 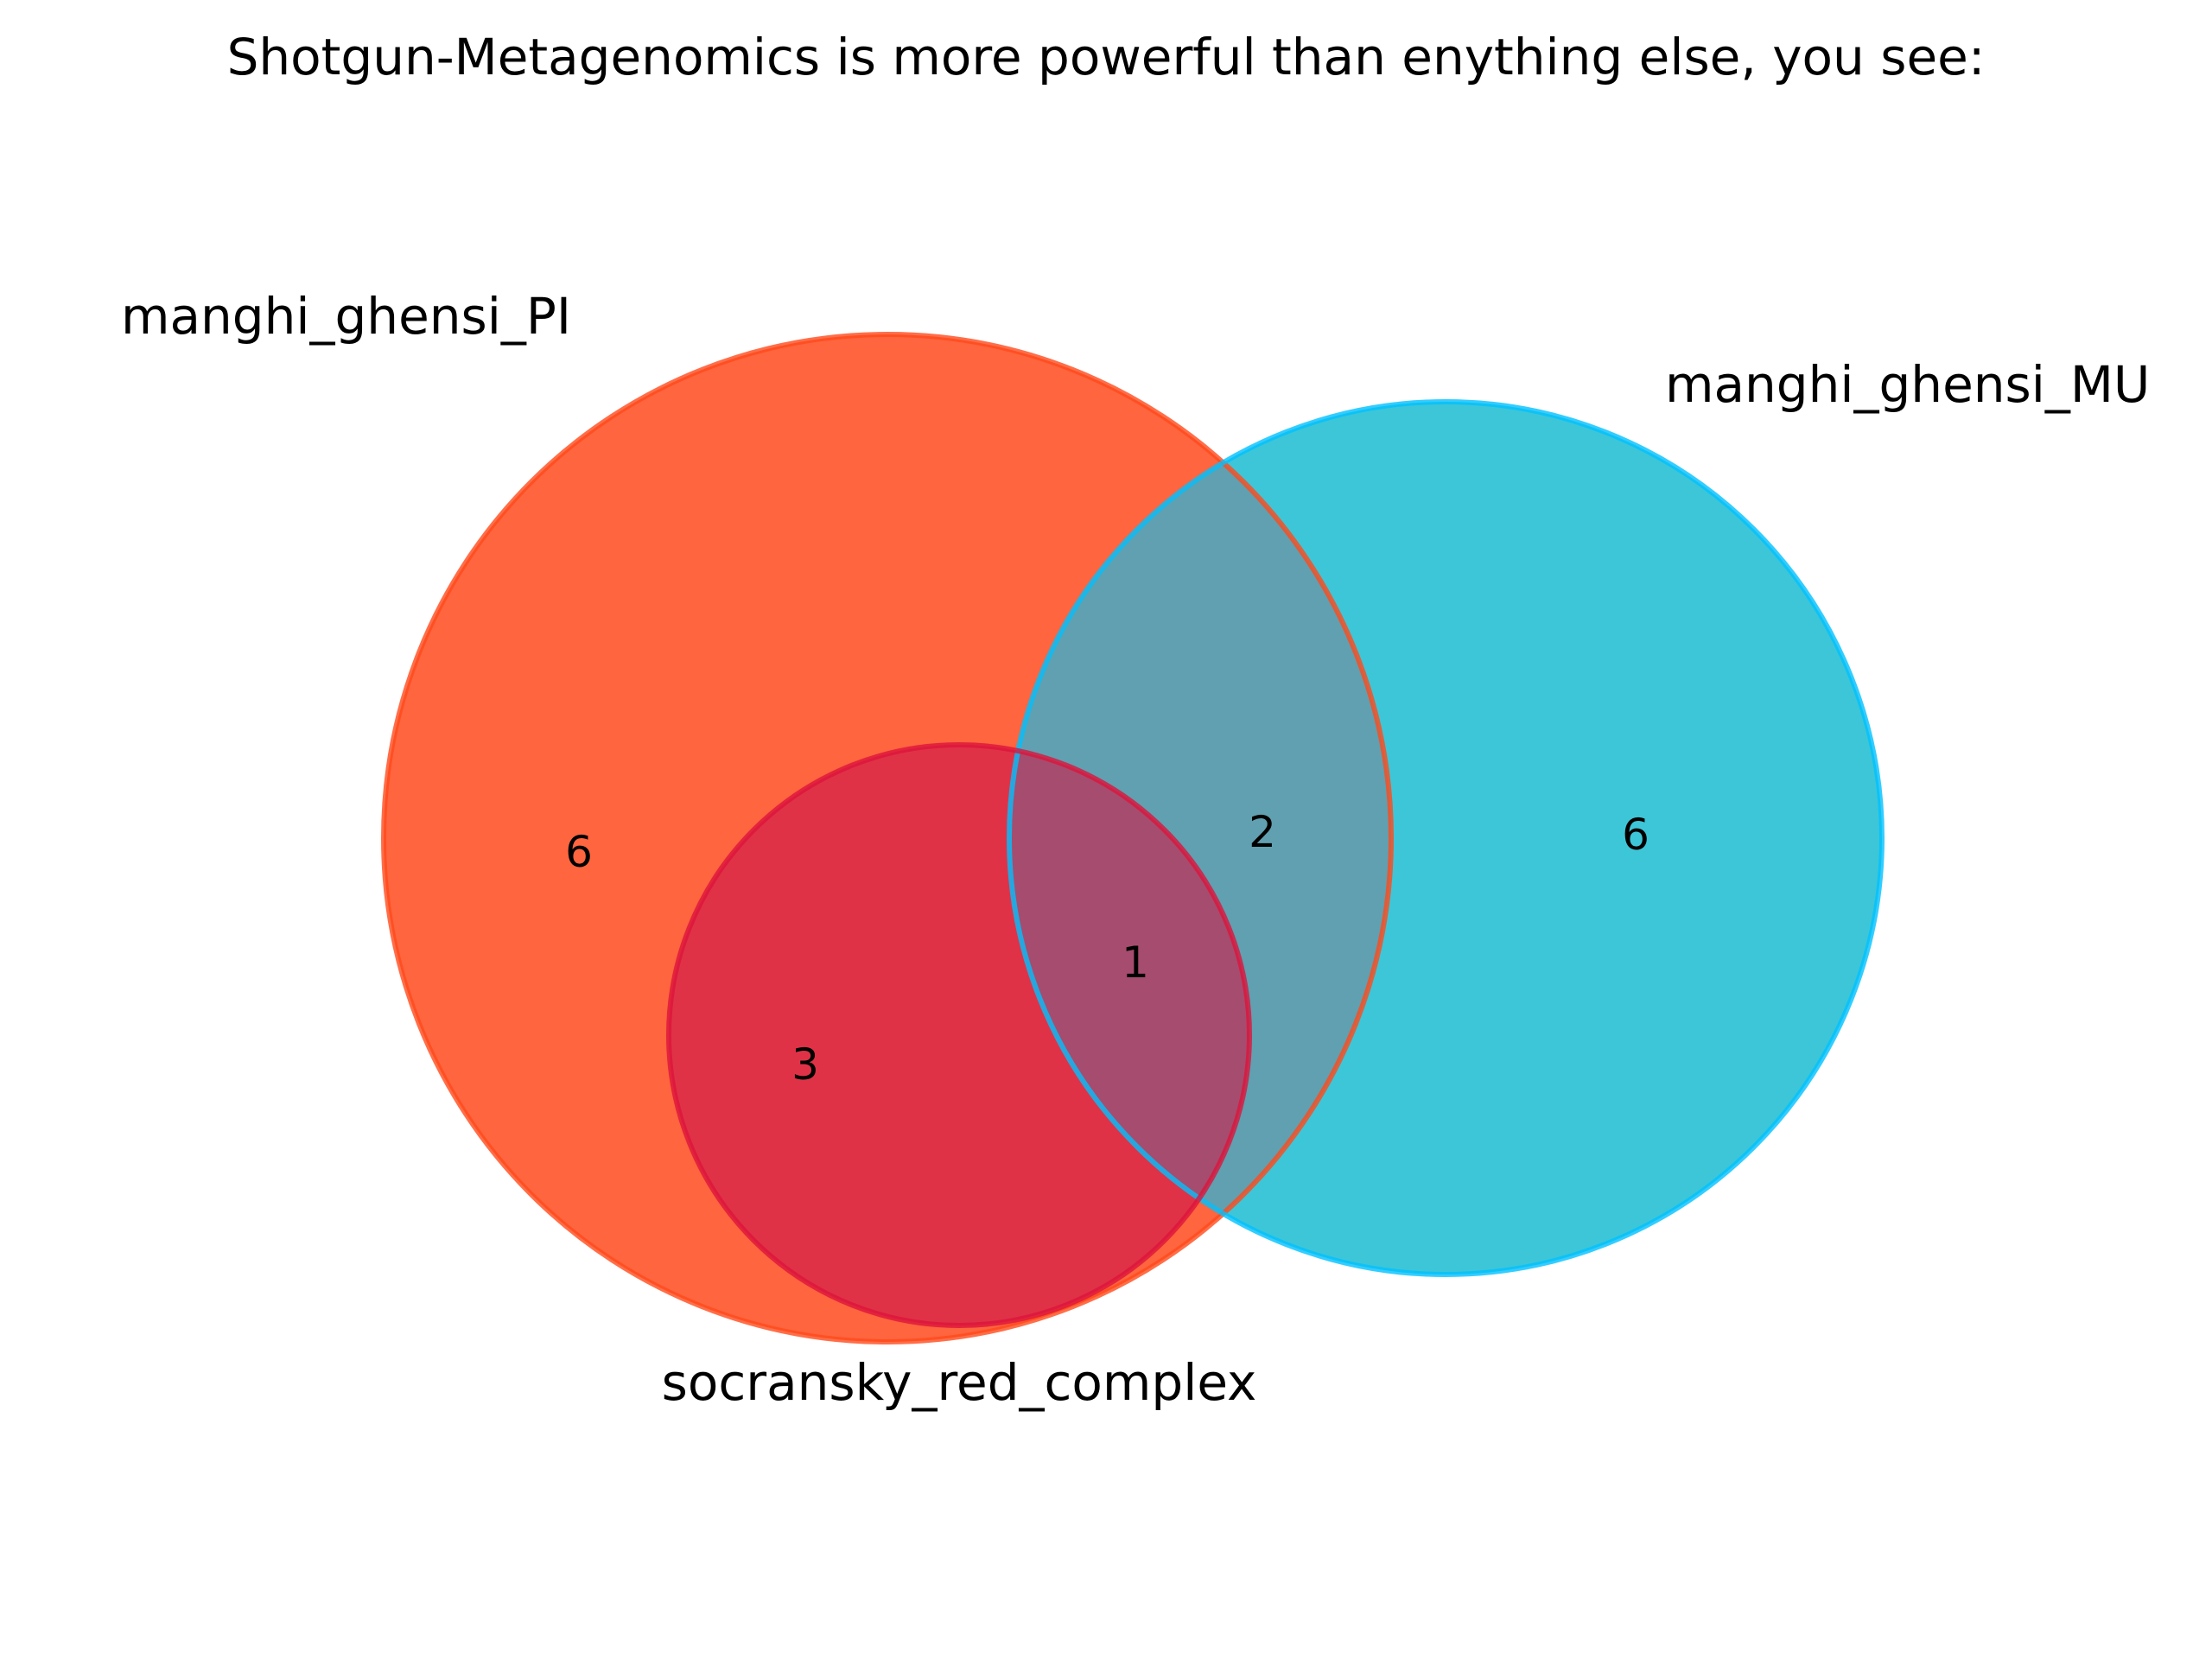 What do you see at coordinates (1135, 963) in the screenshot?
I see `region-count-pi-mu-and-red: 1` at bounding box center [1135, 963].